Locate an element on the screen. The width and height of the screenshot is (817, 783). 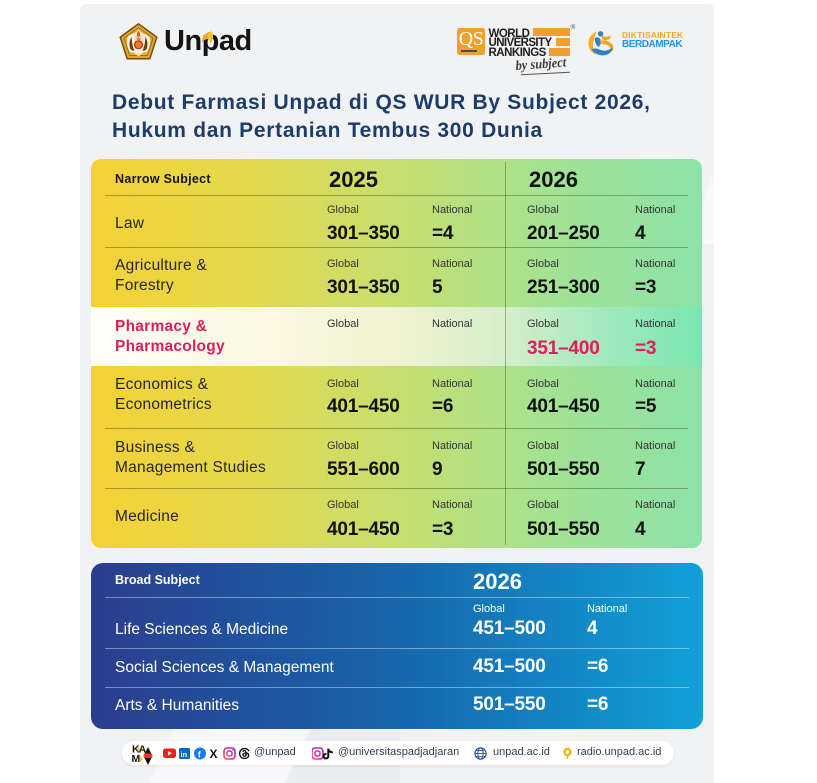
svg-text: M is located at coordinates (136, 759).